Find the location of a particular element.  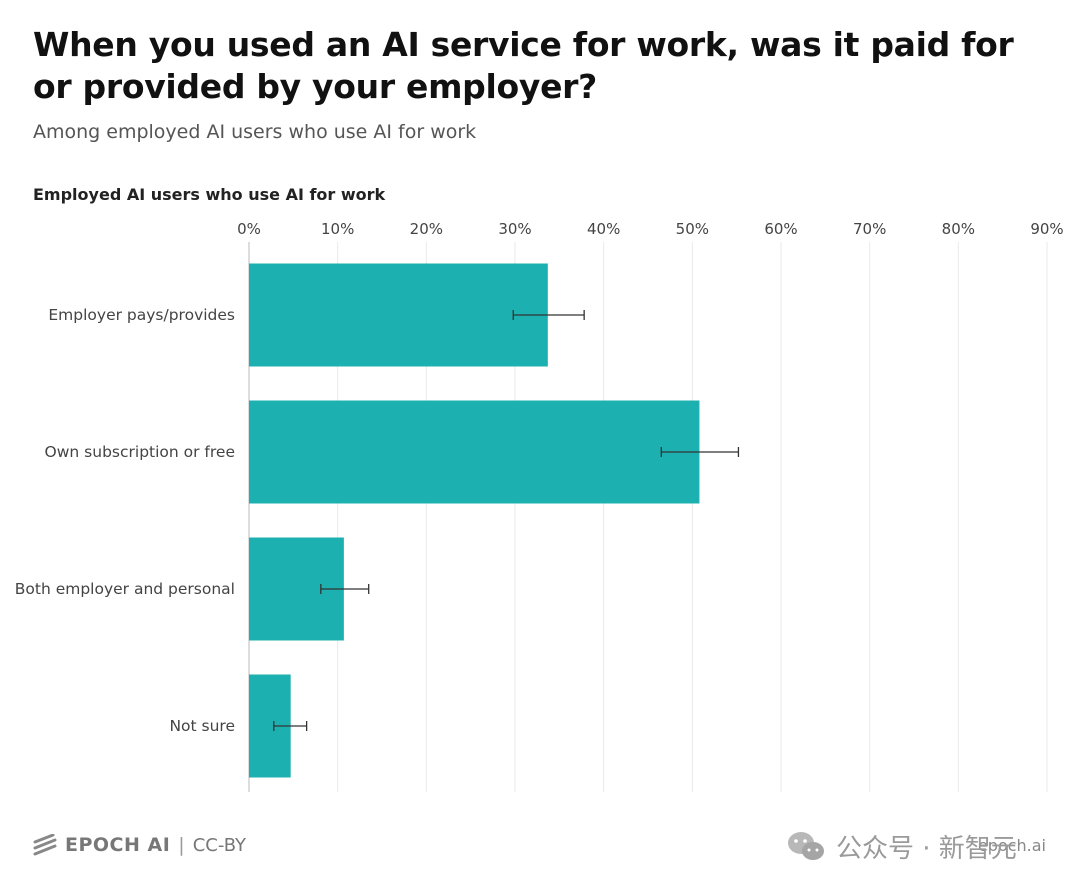

epoch-logo: EPOCH AI | CC-BY is located at coordinates (139, 845).